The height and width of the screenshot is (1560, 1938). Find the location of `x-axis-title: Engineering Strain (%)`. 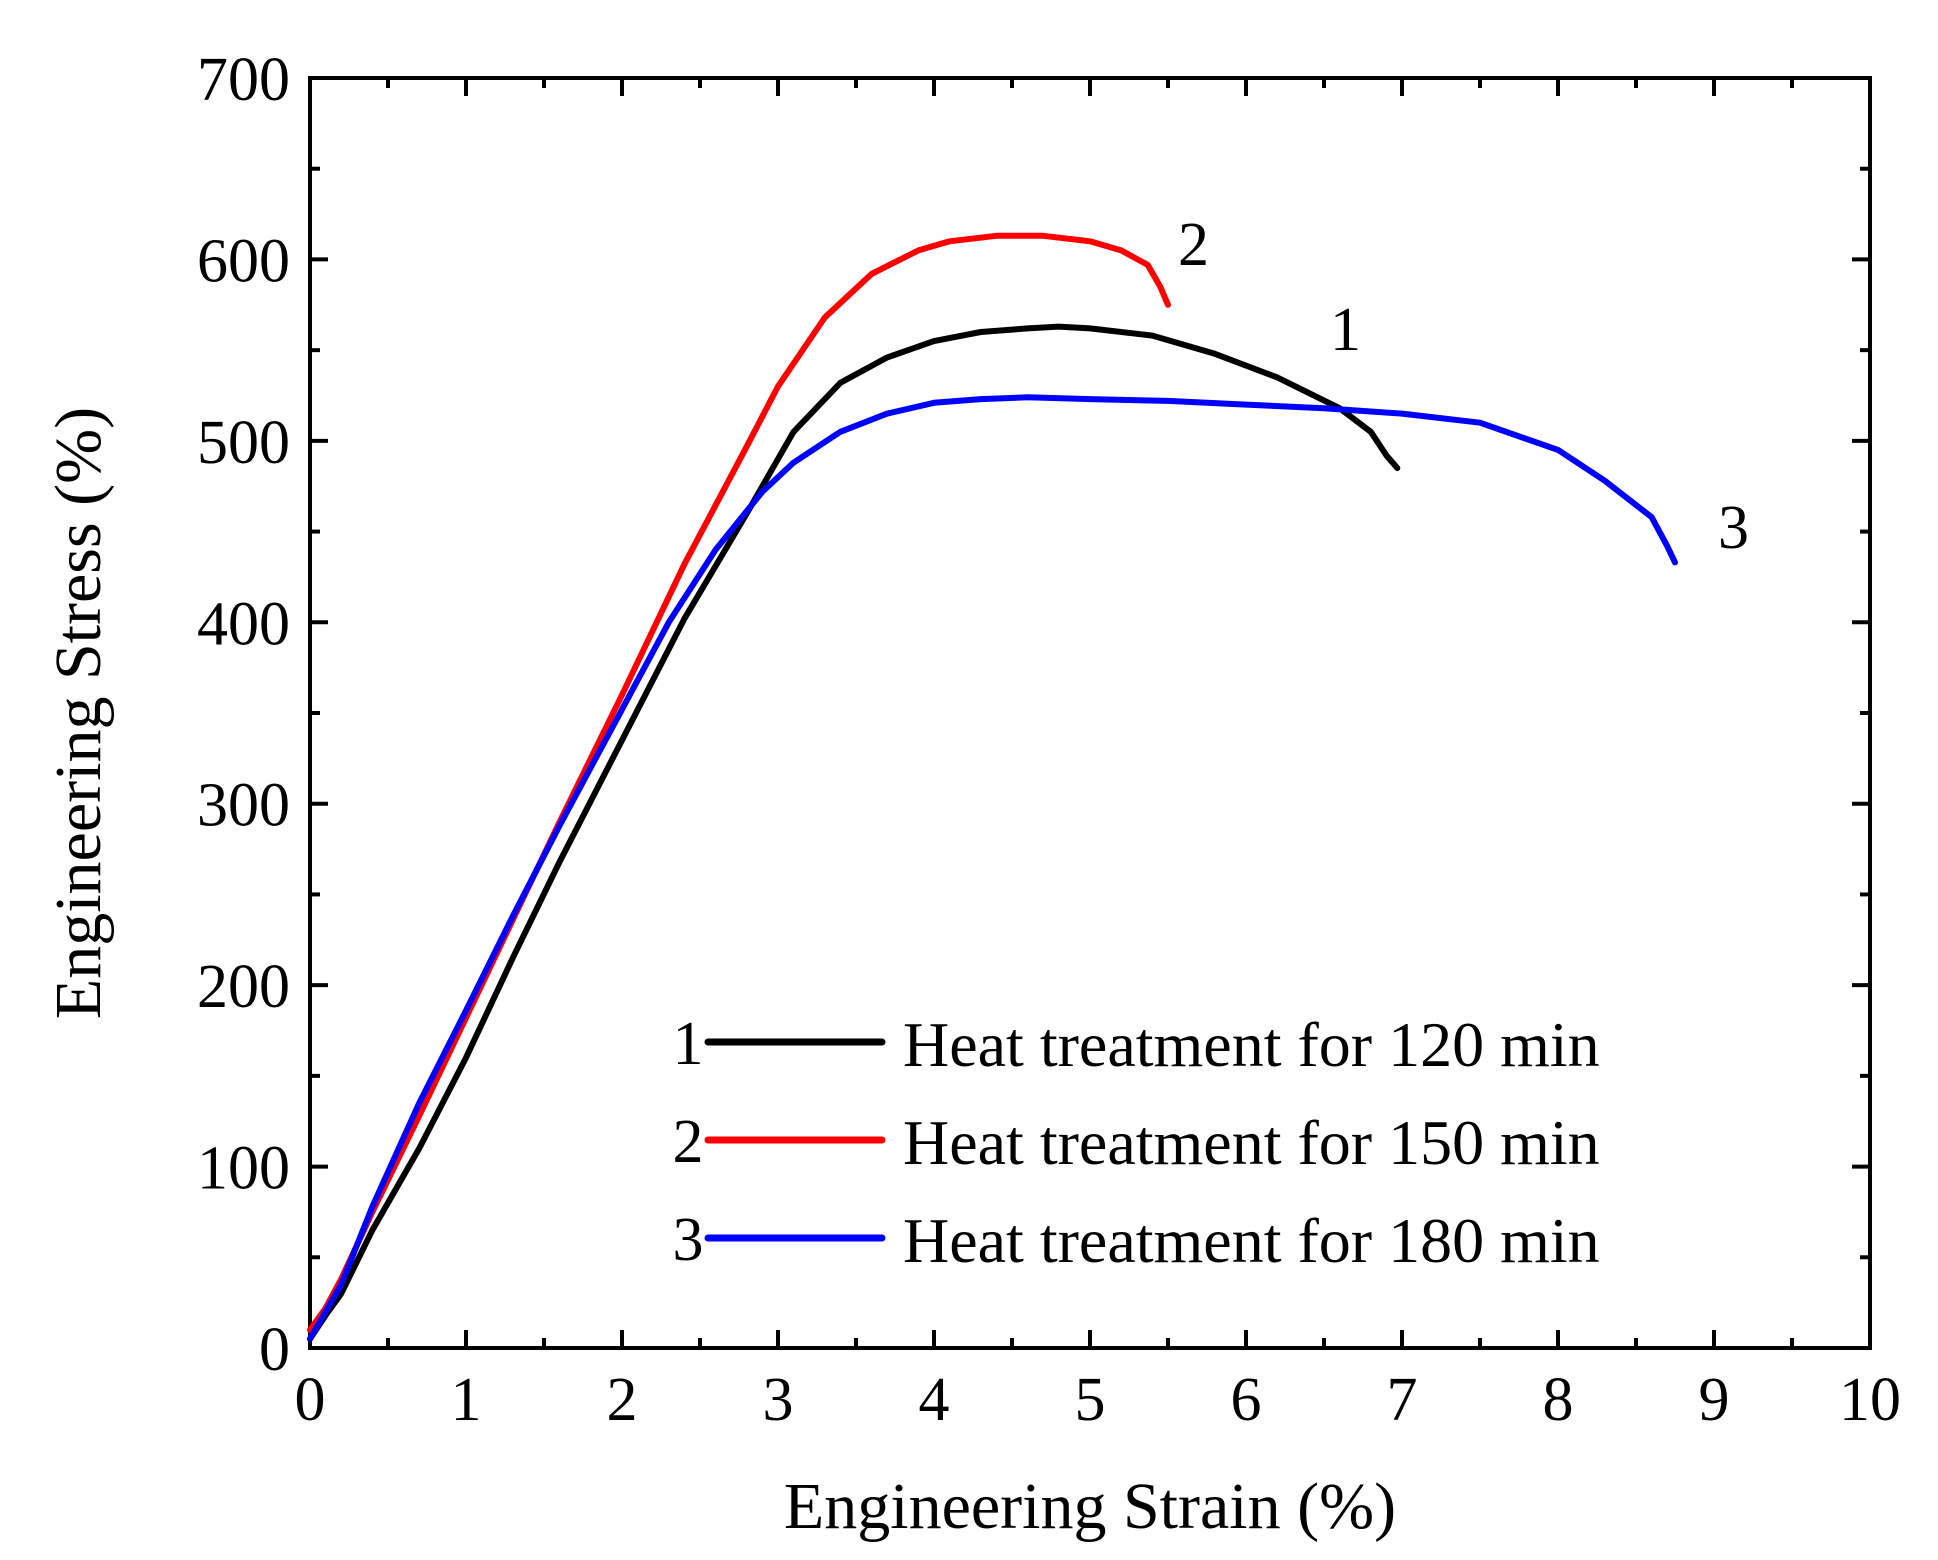

x-axis-title: Engineering Strain (%) is located at coordinates (1090, 1506).